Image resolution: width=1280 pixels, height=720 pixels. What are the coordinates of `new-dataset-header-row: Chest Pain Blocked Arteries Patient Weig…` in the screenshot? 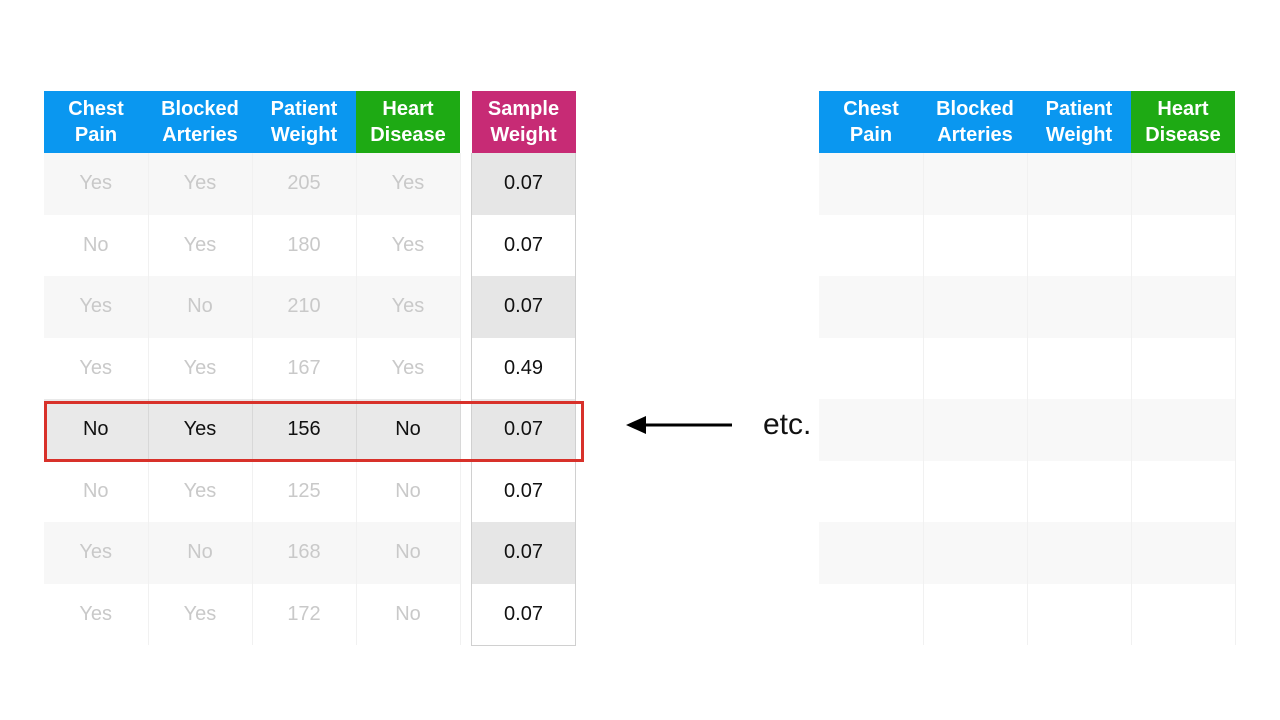 It's located at (1027, 122).